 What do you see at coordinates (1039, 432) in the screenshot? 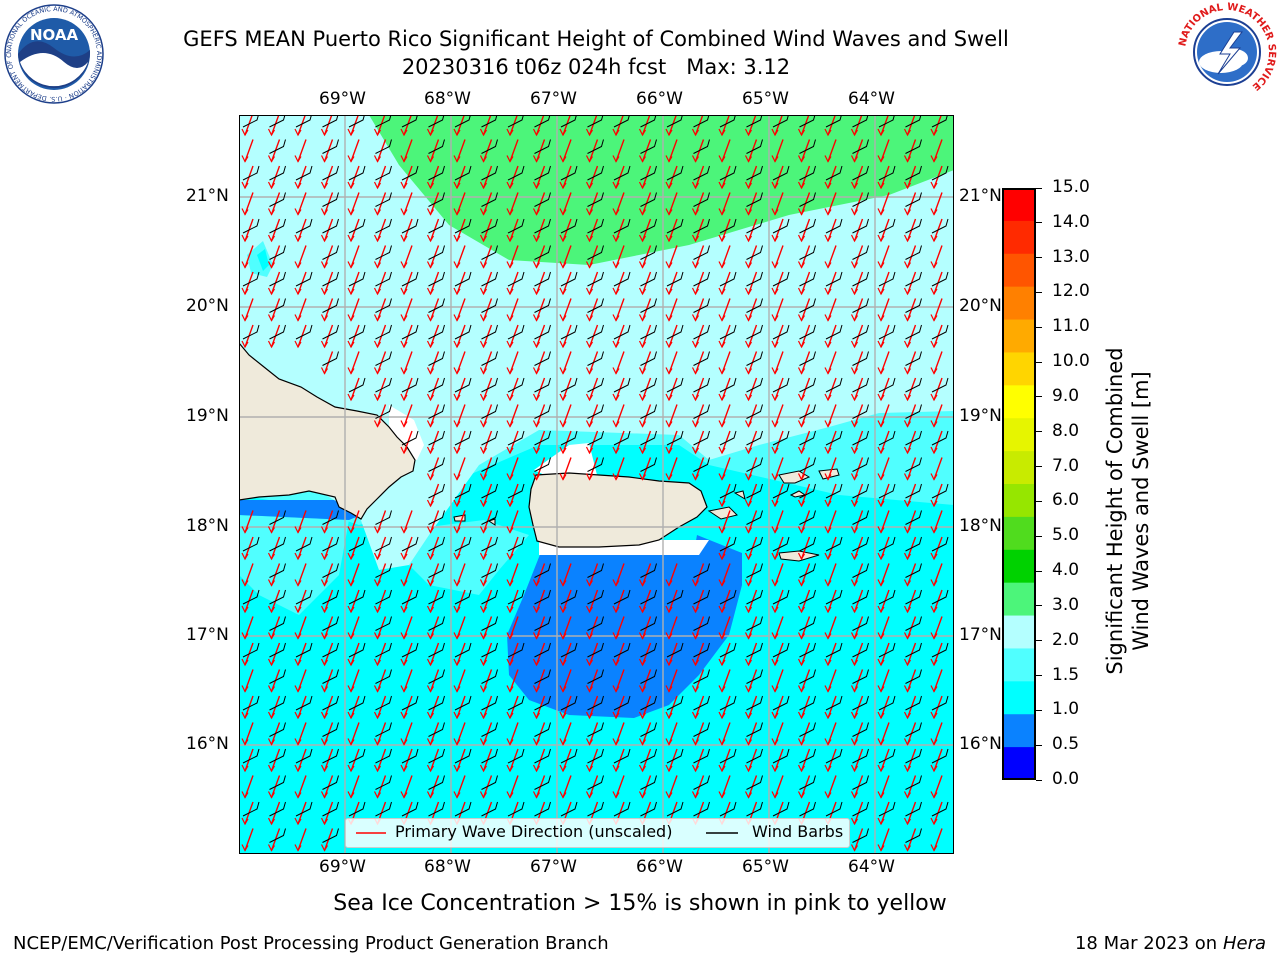
I see `colorbar-tick-mark` at bounding box center [1039, 432].